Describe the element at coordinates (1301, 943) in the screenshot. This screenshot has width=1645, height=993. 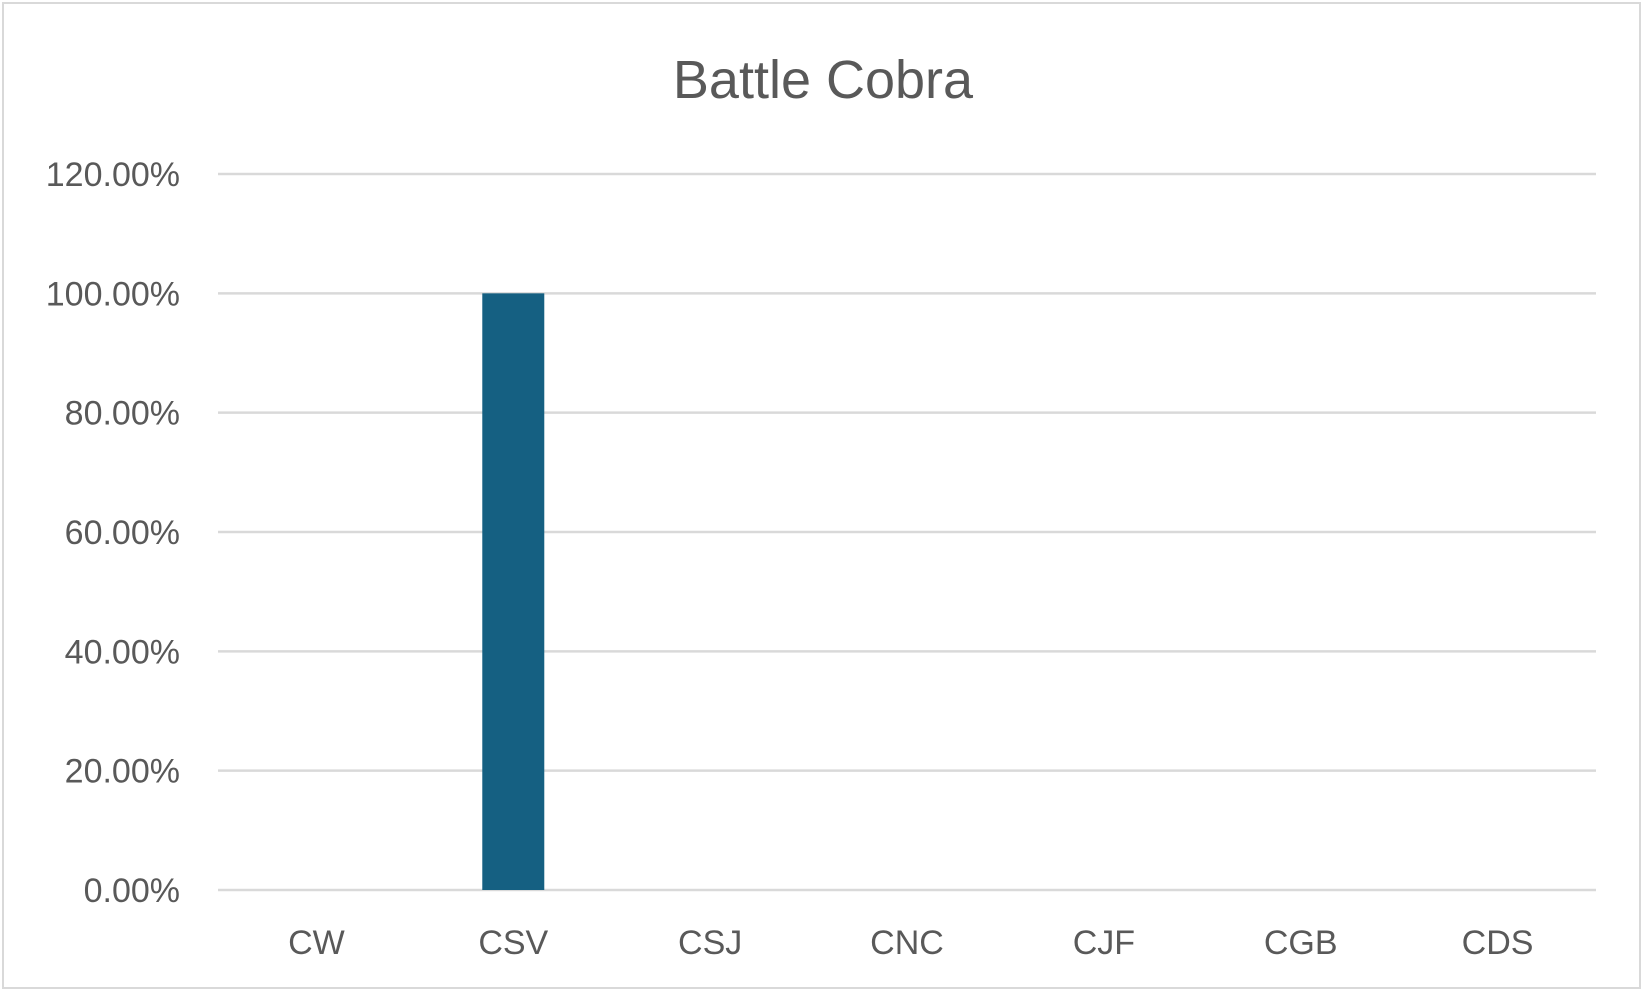
I see `x-tick-label: CGB` at that location.